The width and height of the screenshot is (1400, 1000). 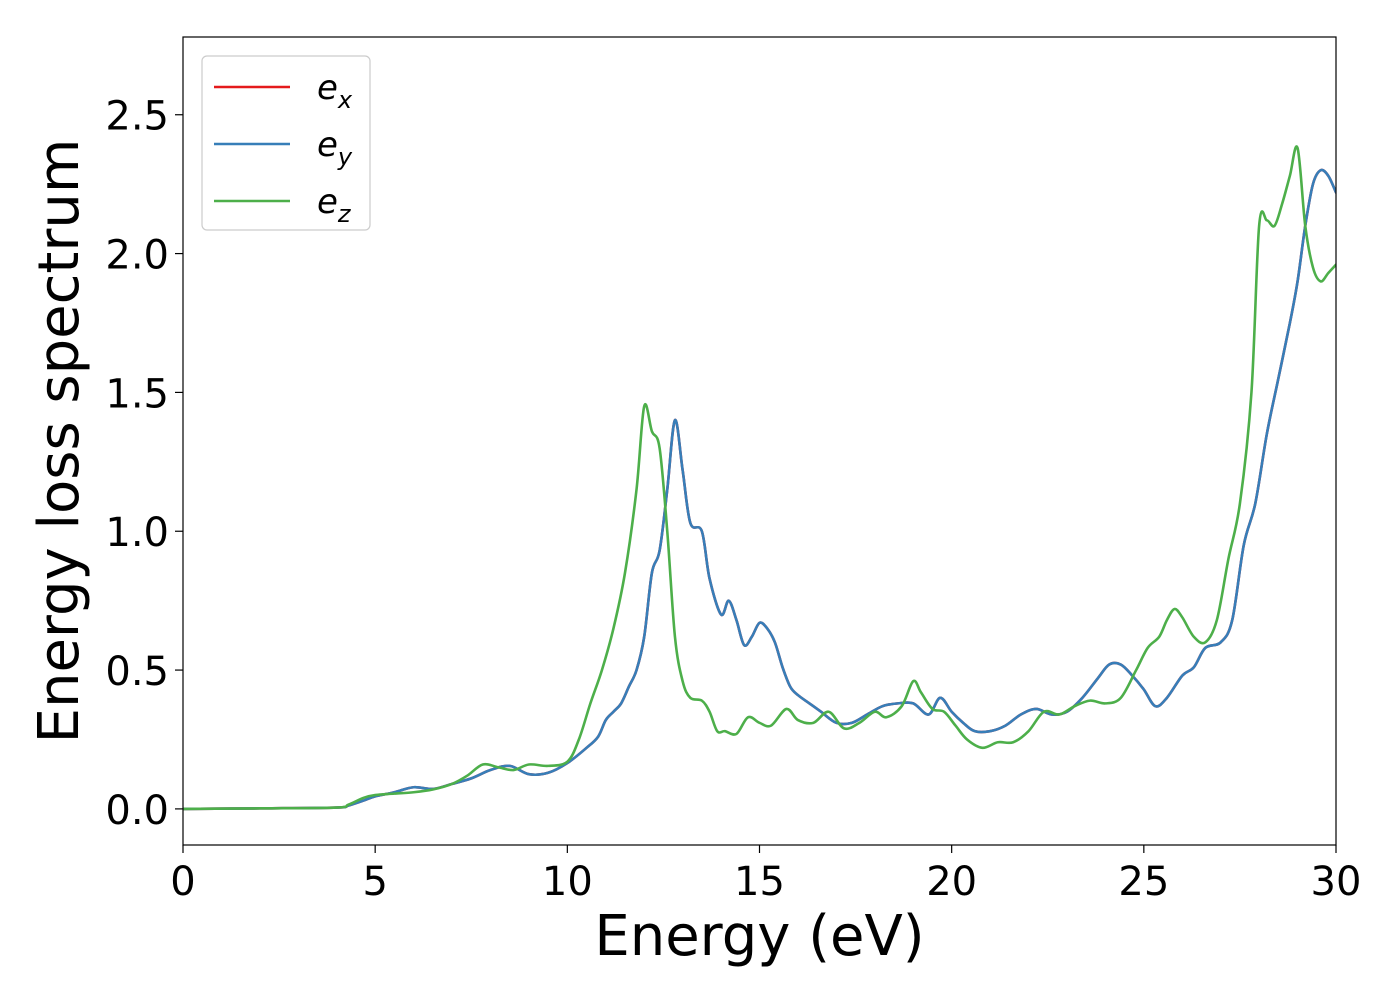 What do you see at coordinates (144, 464) in the screenshot?
I see `y-axis: 0.0 0.5 1.0 1.5 2.0 2.5` at bounding box center [144, 464].